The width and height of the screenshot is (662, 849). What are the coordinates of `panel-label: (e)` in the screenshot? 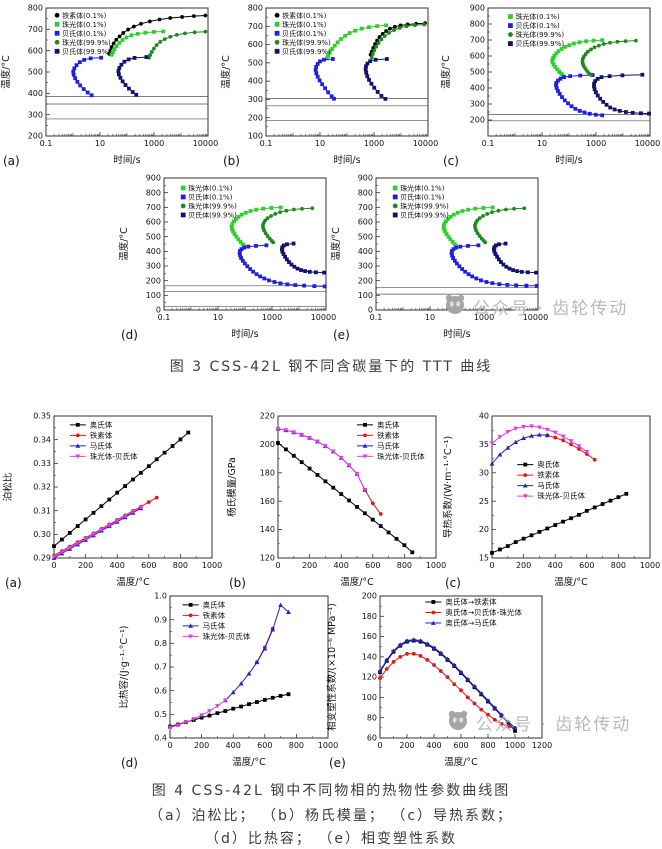 It's located at (337, 763).